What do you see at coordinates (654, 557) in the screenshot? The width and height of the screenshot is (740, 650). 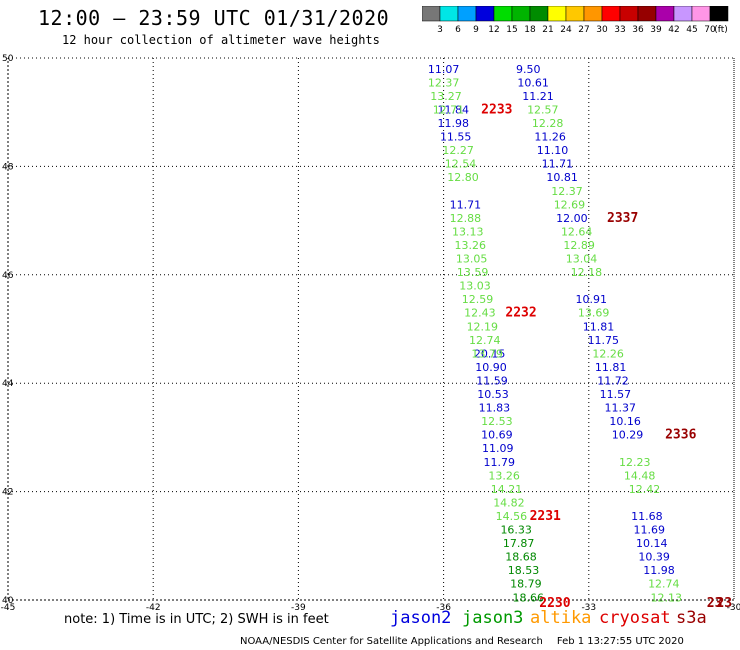 I see `swh-data-point: 10.39` at bounding box center [654, 557].